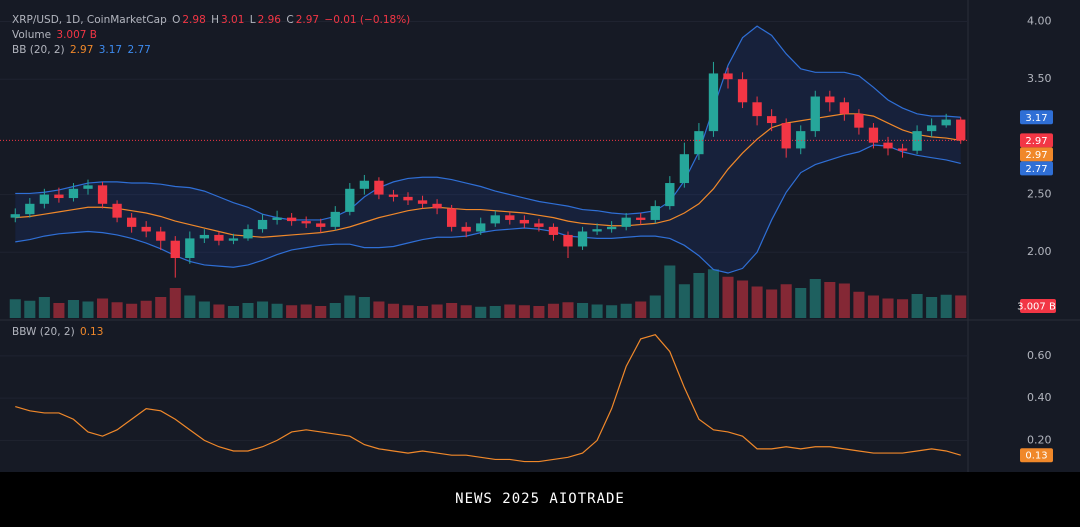 The image size is (1080, 527). Describe the element at coordinates (176, 20) in the screenshot. I see `open-label: O` at that location.